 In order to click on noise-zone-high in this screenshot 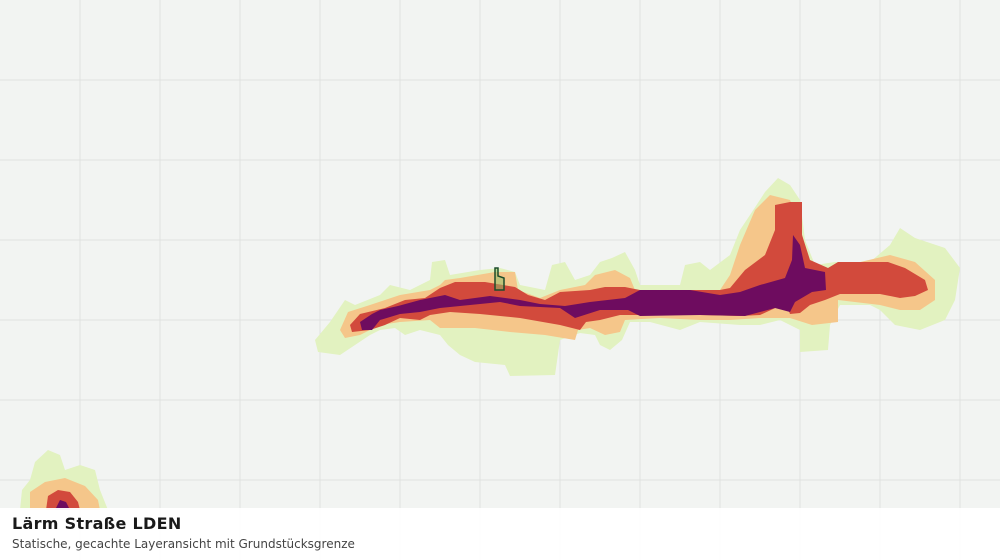, I will do `click(63, 500)`.